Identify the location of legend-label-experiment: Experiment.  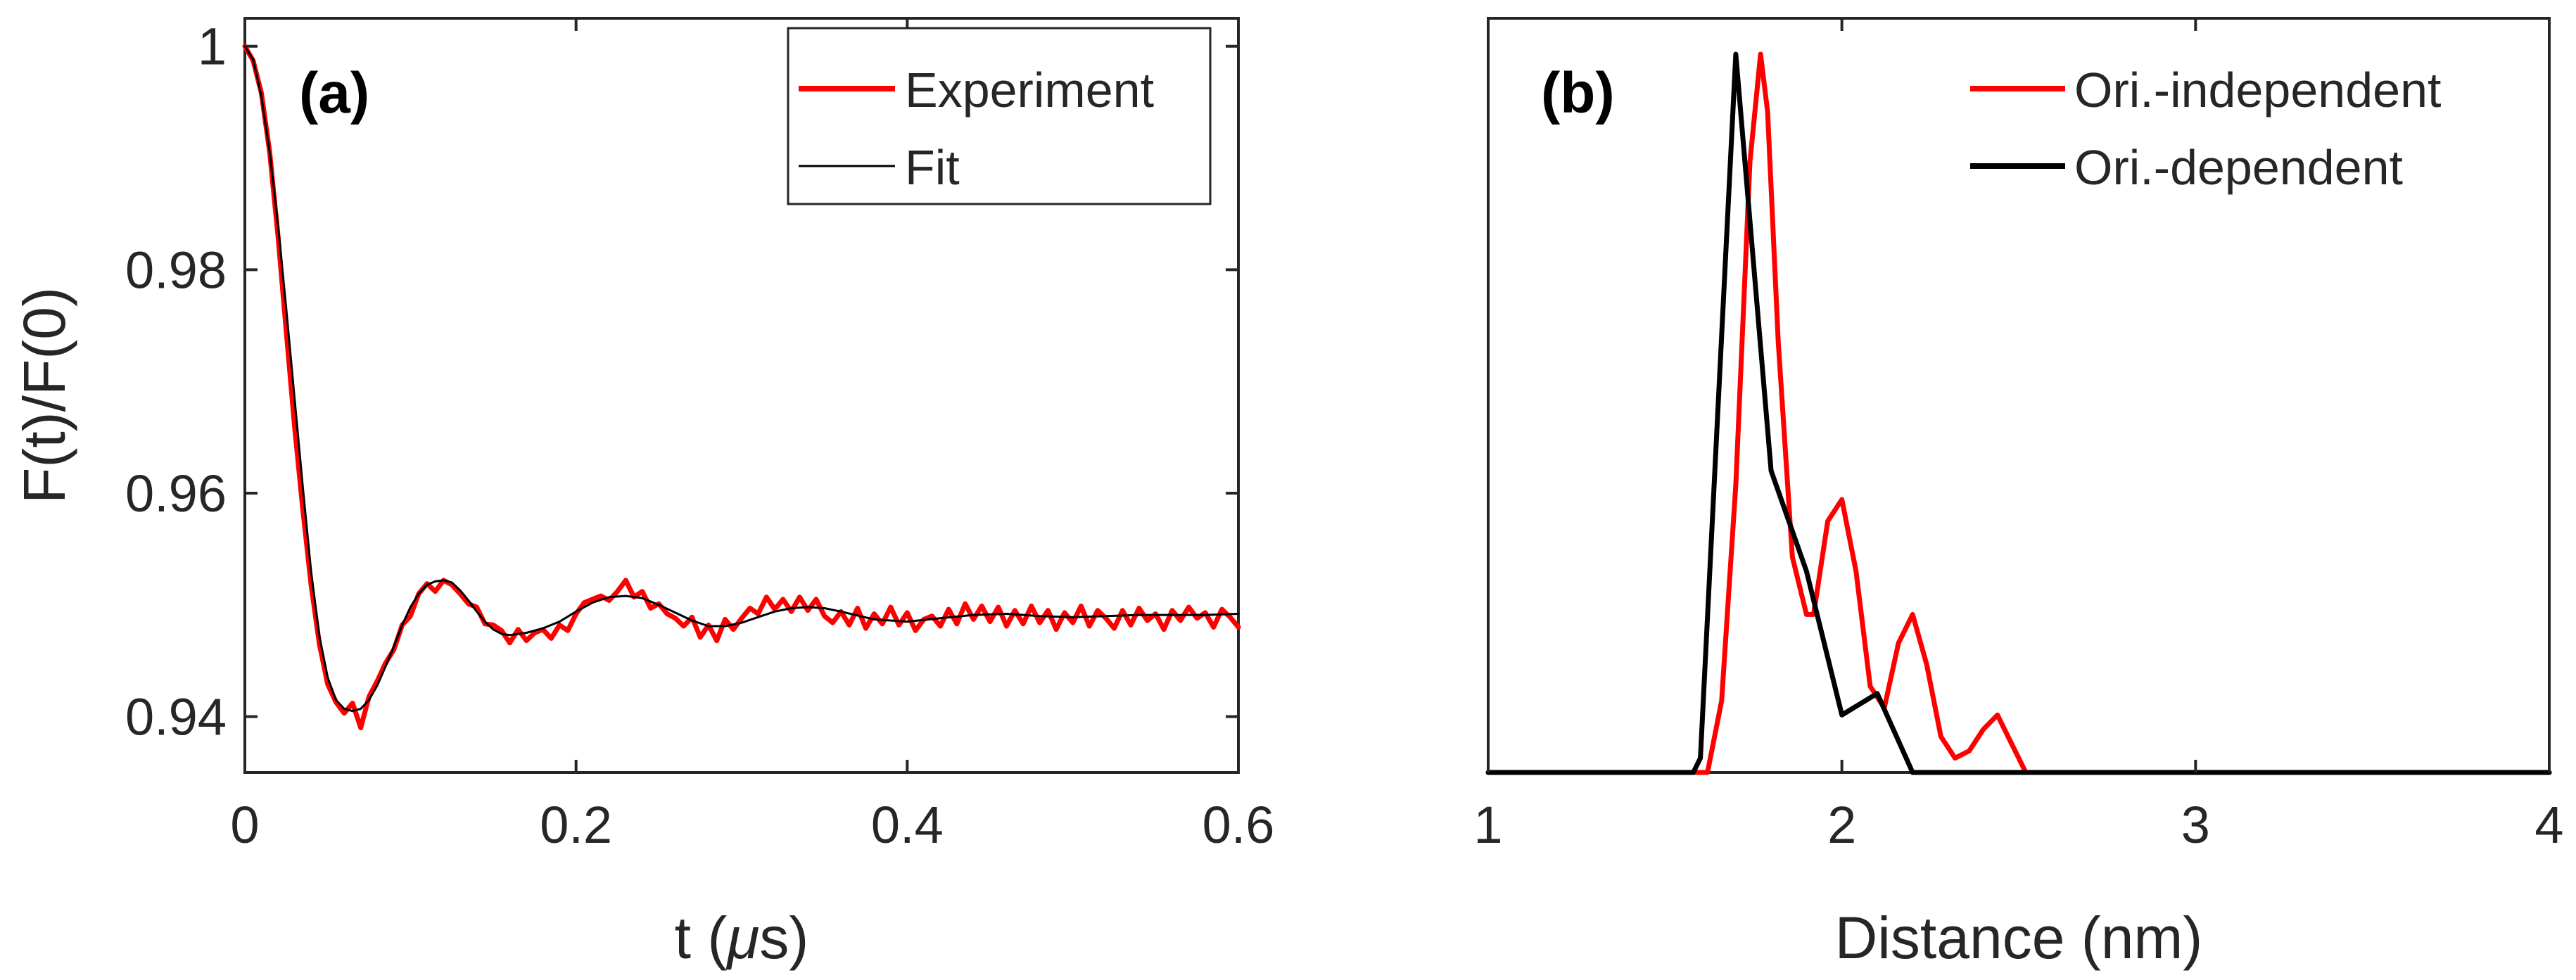
(1029, 90).